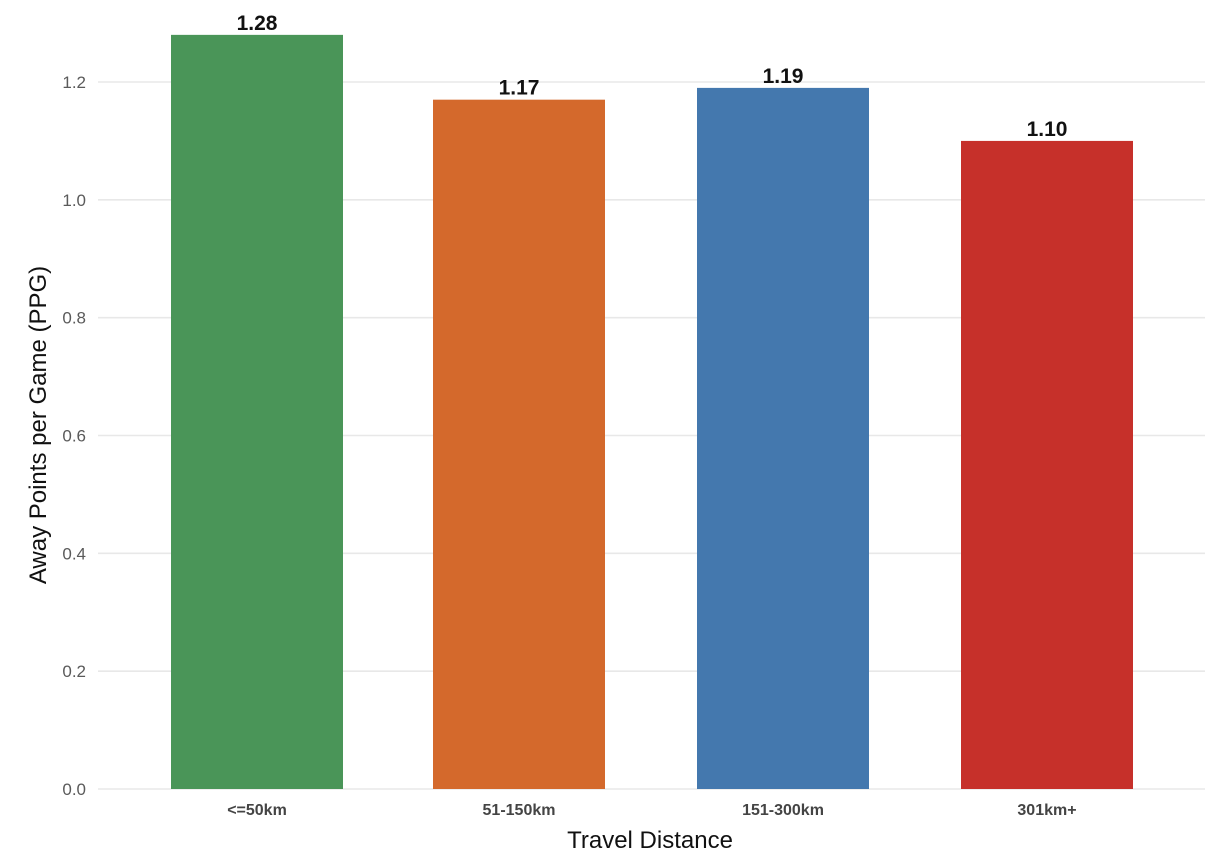  What do you see at coordinates (519, 88) in the screenshot?
I see `bar-value-label: 1.17` at bounding box center [519, 88].